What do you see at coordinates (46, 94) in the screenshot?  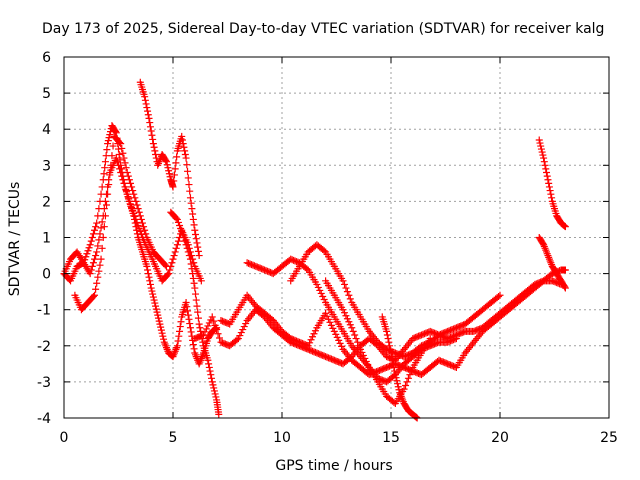 I see `y-tick-label: 5` at bounding box center [46, 94].